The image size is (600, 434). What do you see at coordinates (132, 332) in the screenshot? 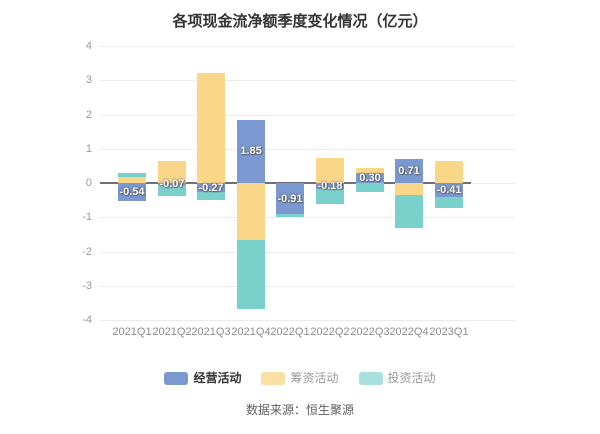
I see `x-axis-tick-label: 2021Q1` at bounding box center [132, 332].